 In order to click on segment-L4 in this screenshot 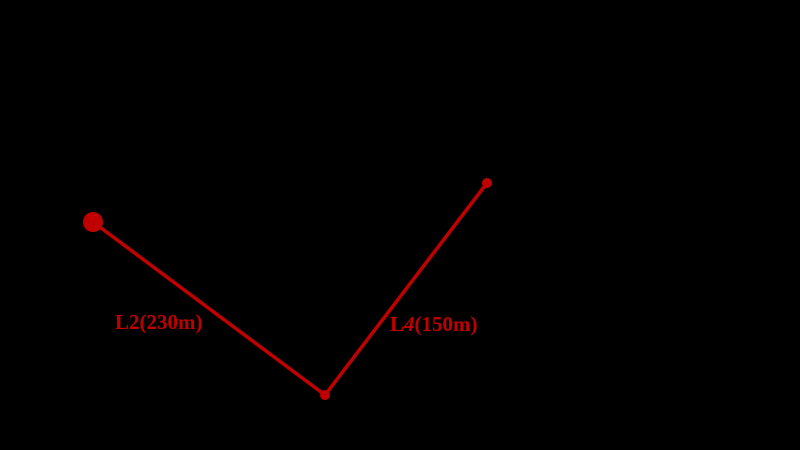, I will do `click(406, 289)`.